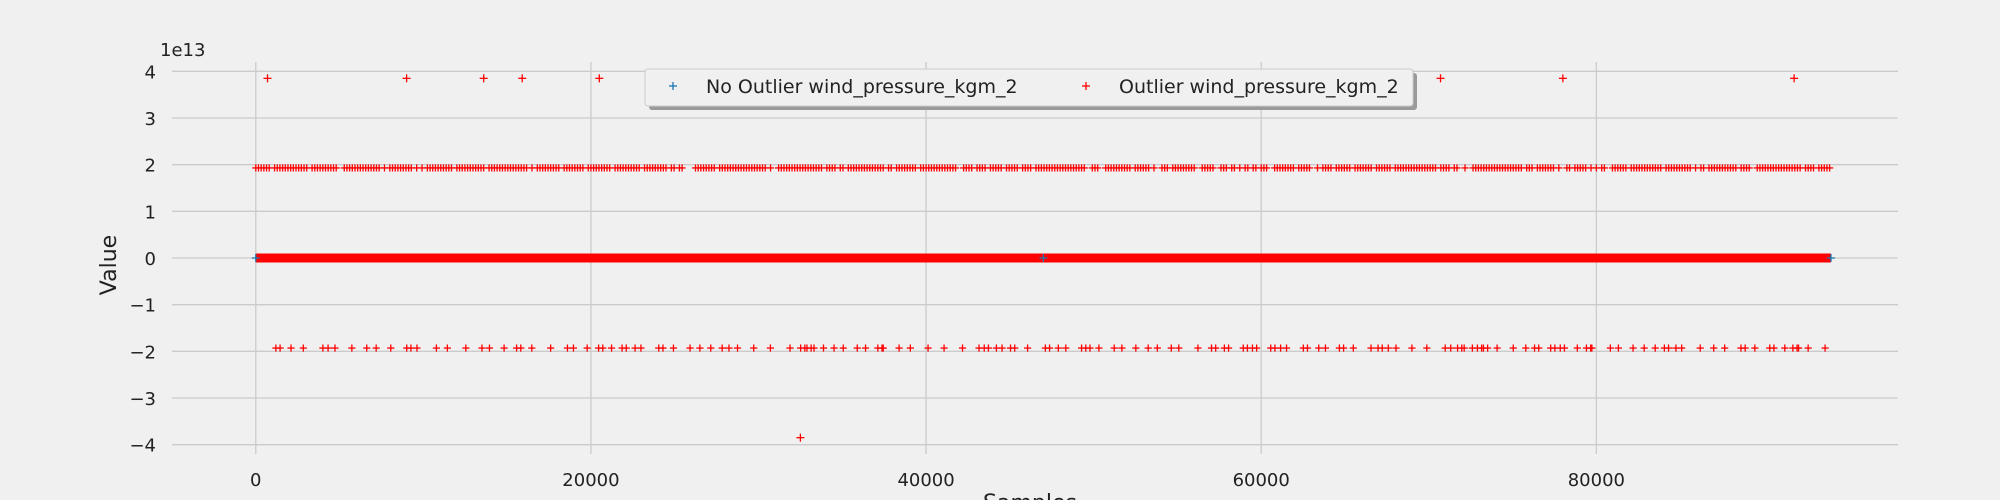  Describe the element at coordinates (142, 259) in the screenshot. I see `y-tick-labels: −4 −3 −2 −1 0 1 2 3 4` at that location.